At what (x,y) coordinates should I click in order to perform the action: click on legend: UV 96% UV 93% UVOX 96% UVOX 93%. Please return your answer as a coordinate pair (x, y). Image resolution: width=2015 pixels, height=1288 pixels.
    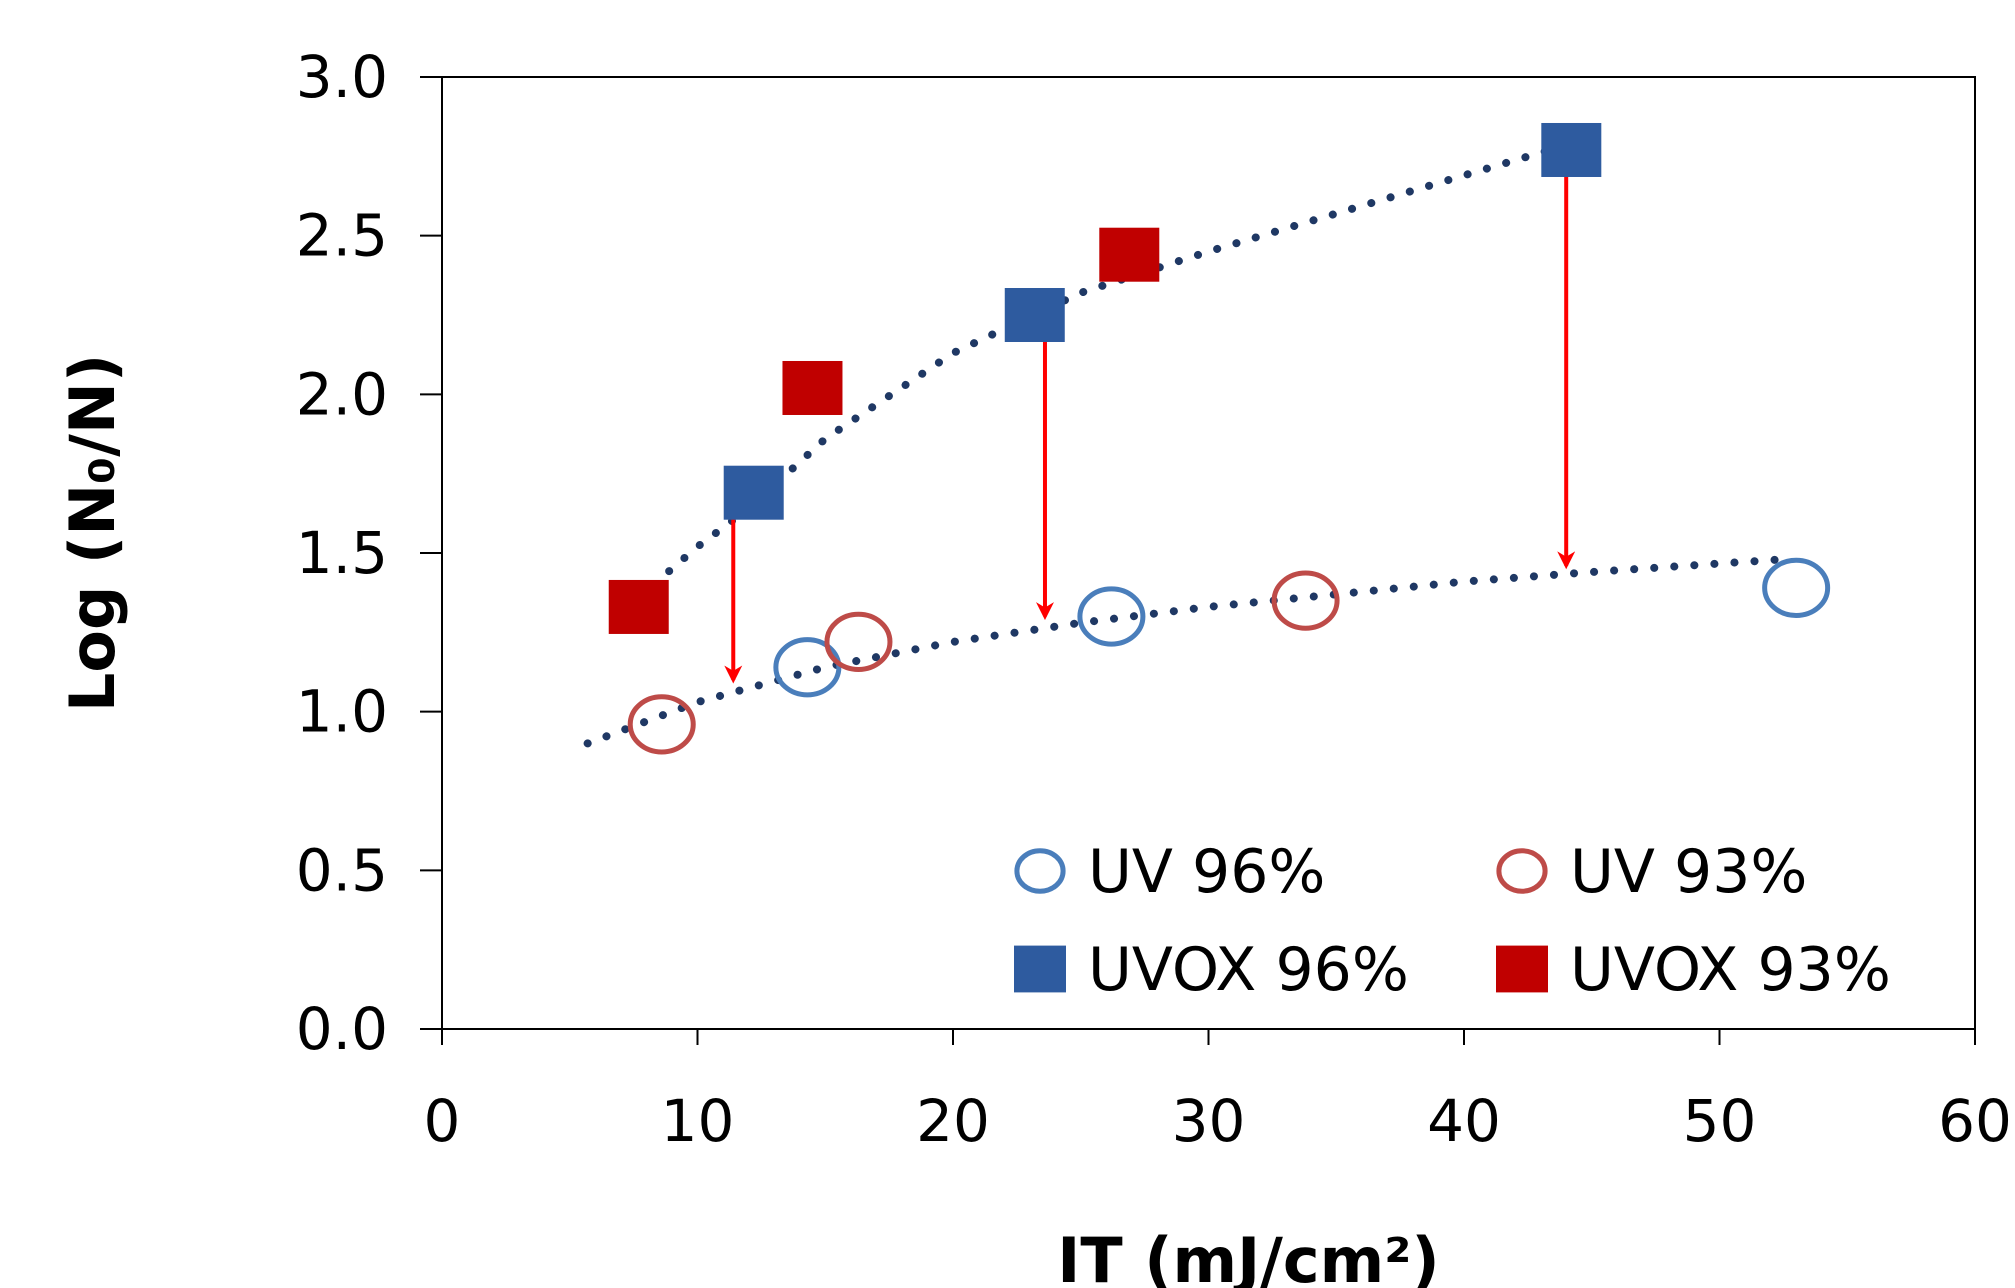
    Looking at the image, I should click on (1452, 921).